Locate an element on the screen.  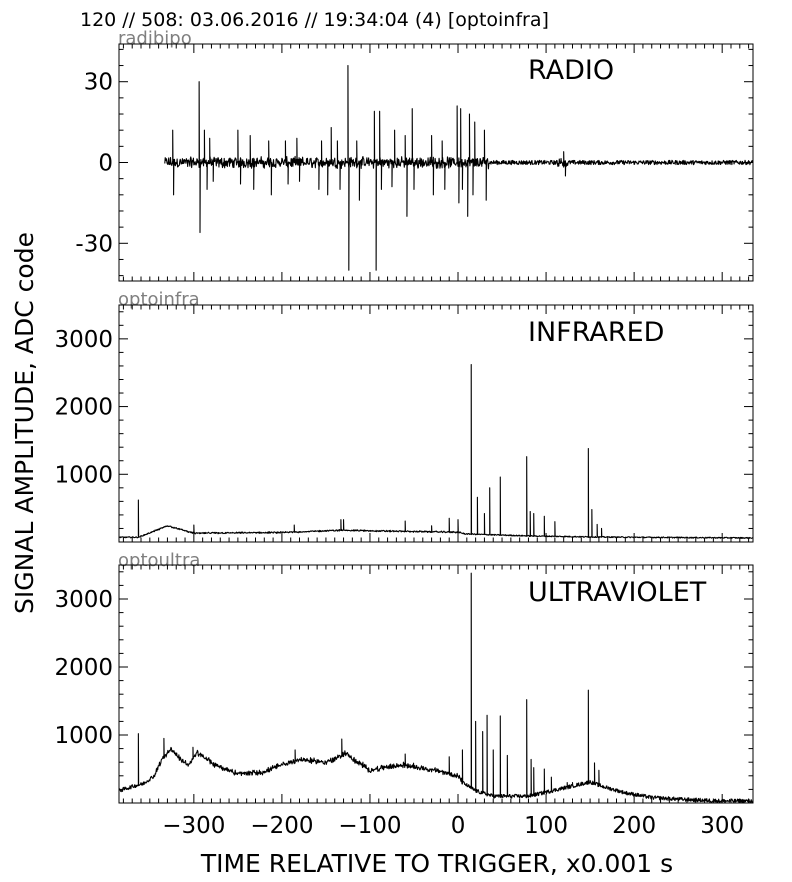
x-tick-label: 100 is located at coordinates (546, 826).